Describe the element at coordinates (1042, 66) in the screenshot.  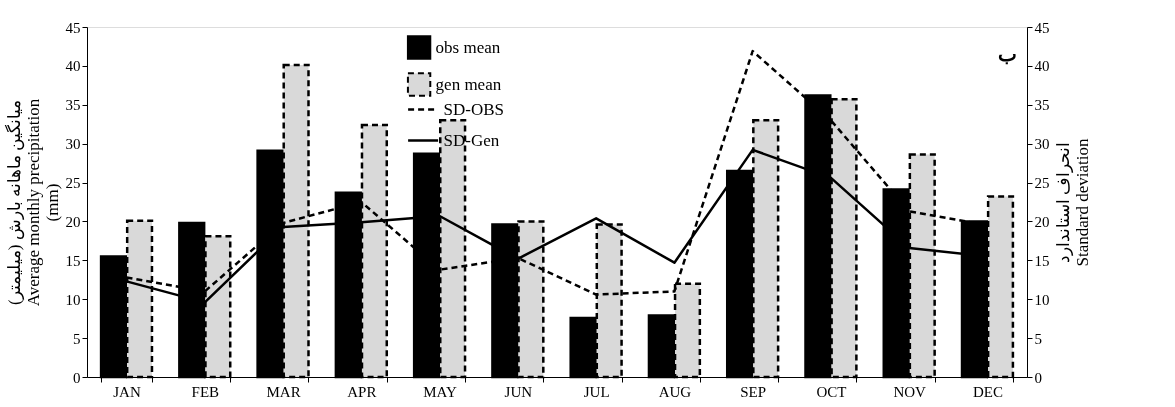
I see `y2-tick-label: 40` at that location.